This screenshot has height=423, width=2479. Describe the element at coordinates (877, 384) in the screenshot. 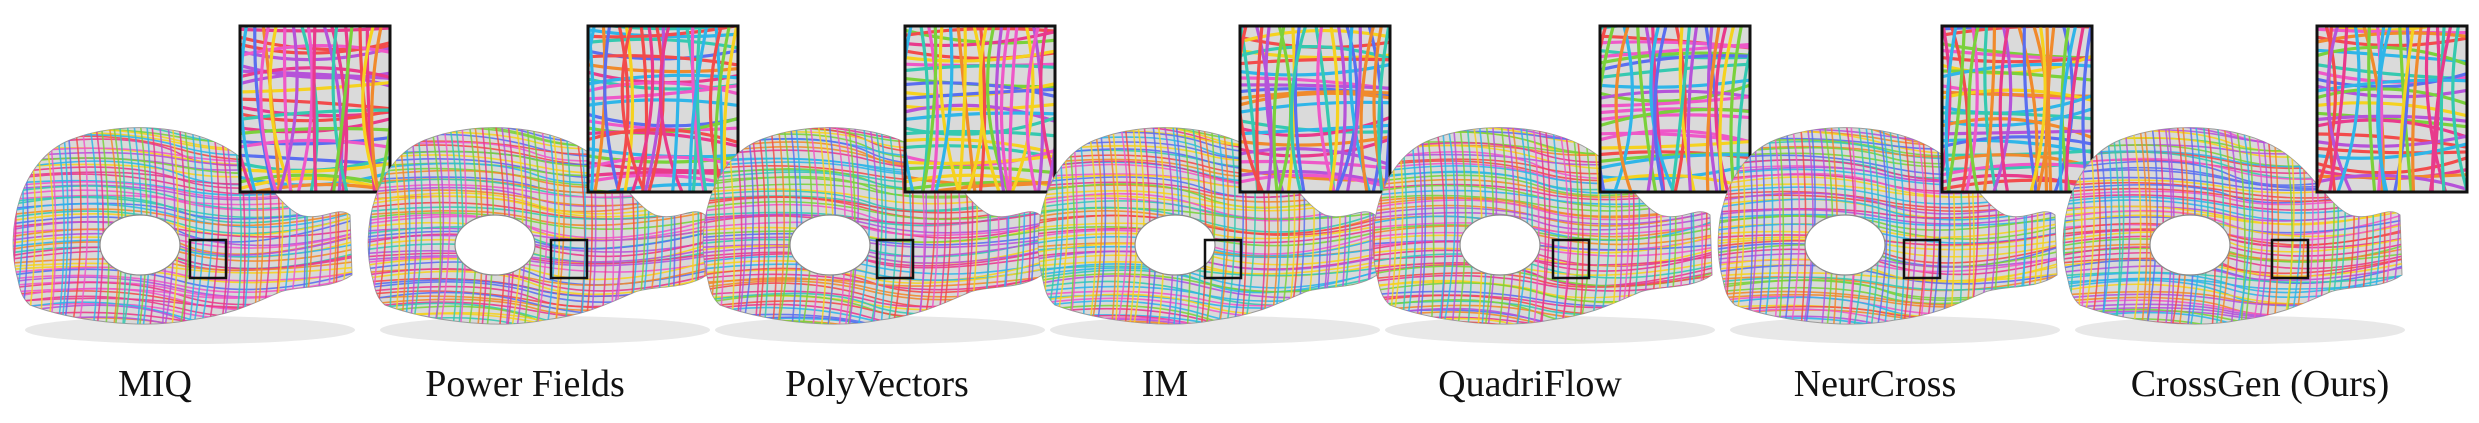

I see `method-caption: PolyVectors` at that location.